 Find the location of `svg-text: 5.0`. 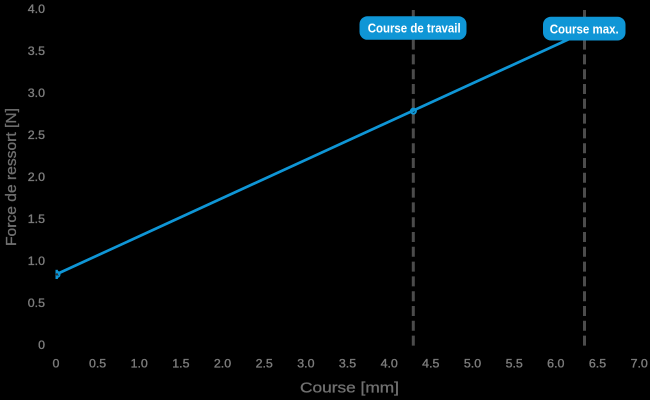

svg-text: 5.0 is located at coordinates (472, 364).